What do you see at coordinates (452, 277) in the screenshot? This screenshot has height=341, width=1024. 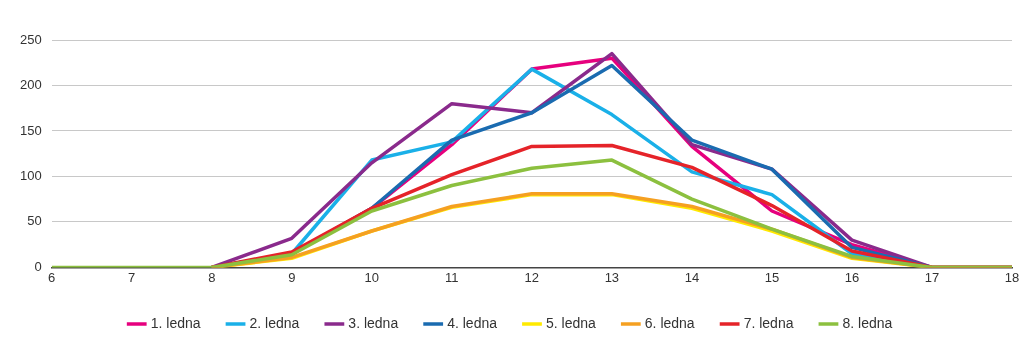 I see `x-tick-label: 11` at bounding box center [452, 277].